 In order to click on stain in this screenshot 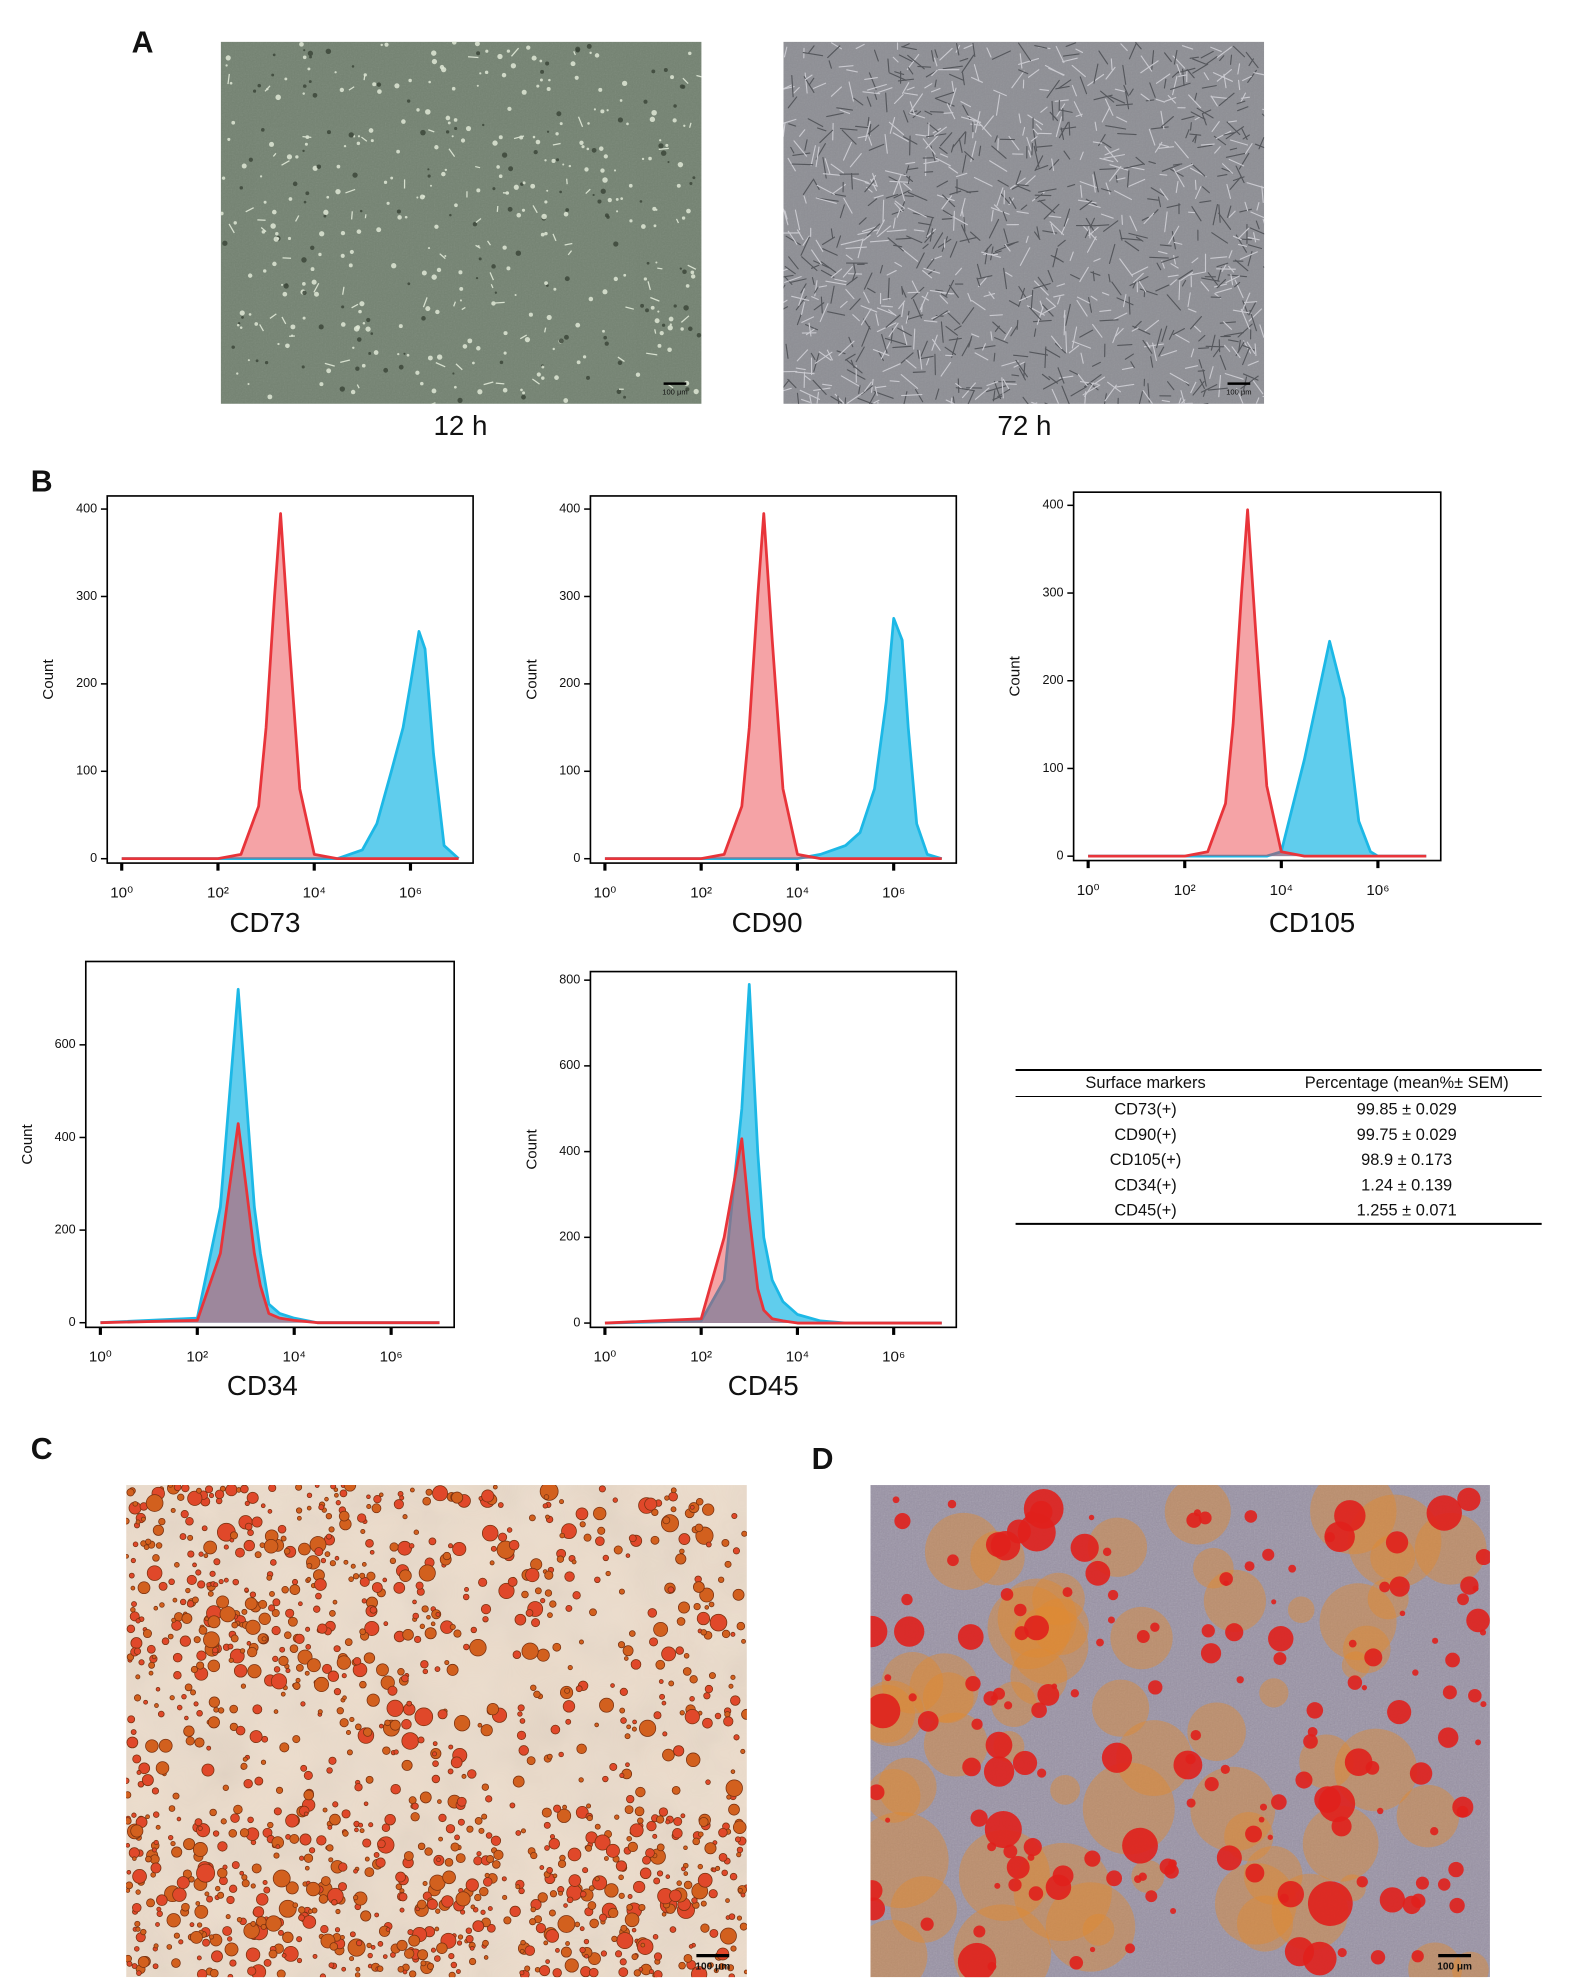, I will do `click(907, 1787)`.